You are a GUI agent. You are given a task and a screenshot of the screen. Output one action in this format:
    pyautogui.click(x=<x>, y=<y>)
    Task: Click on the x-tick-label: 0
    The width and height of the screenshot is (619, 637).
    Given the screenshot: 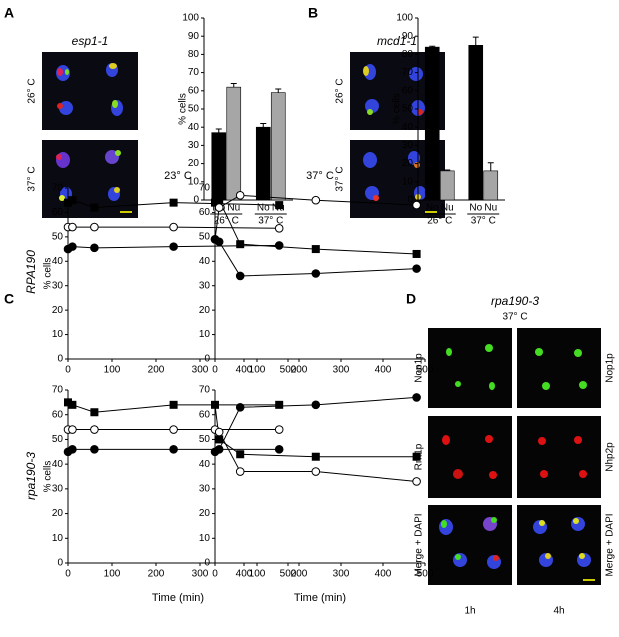 What is the action you would take?
    pyautogui.click(x=68, y=574)
    